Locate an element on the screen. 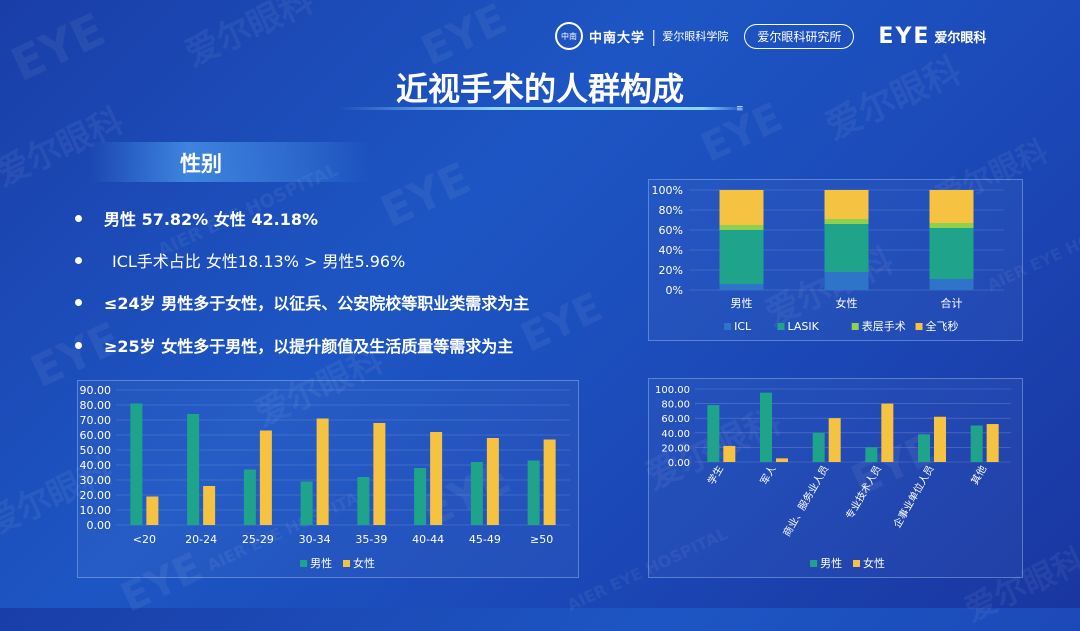 This screenshot has width=1080, height=631. x-tick-label: 合计 is located at coordinates (952, 303).